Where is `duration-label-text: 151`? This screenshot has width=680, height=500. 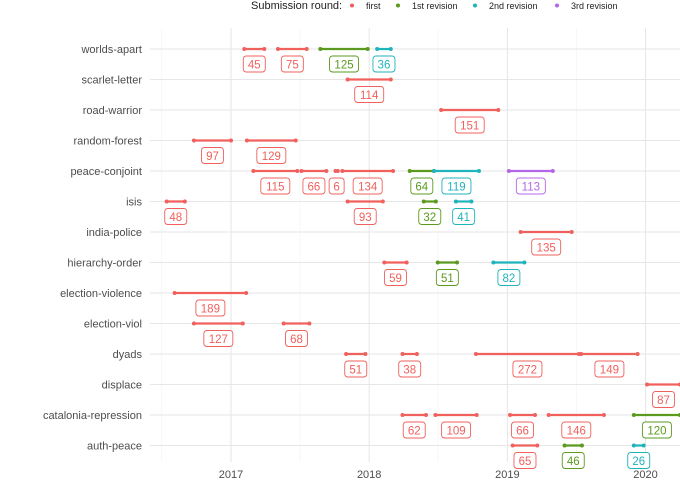
duration-label-text: 151 is located at coordinates (469, 127).